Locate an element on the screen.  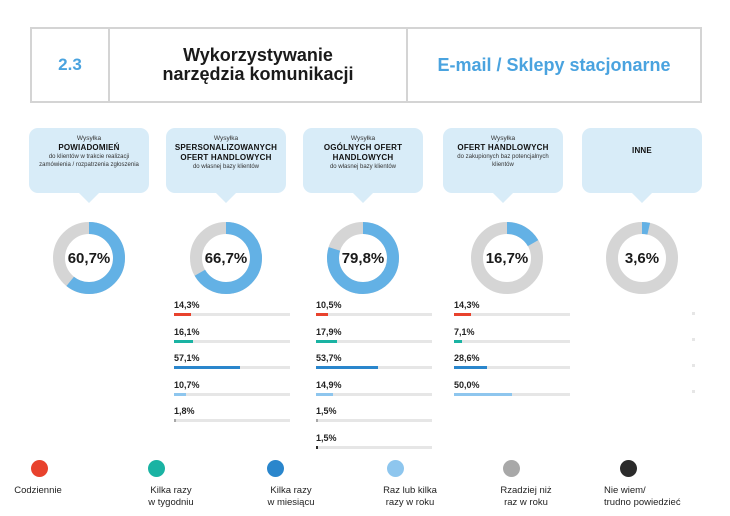
legend-item-codziennie: Codziennie is located at coordinates (46, 478).